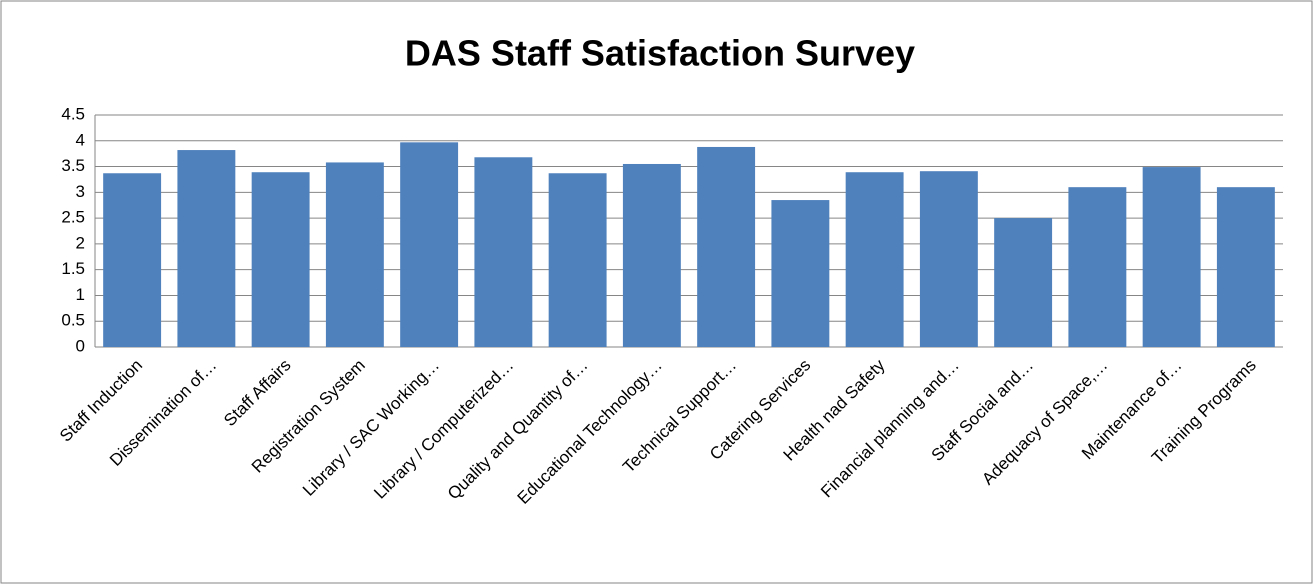 The width and height of the screenshot is (1313, 584). Describe the element at coordinates (73, 320) in the screenshot. I see `y-tick-label: 0.5` at that location.